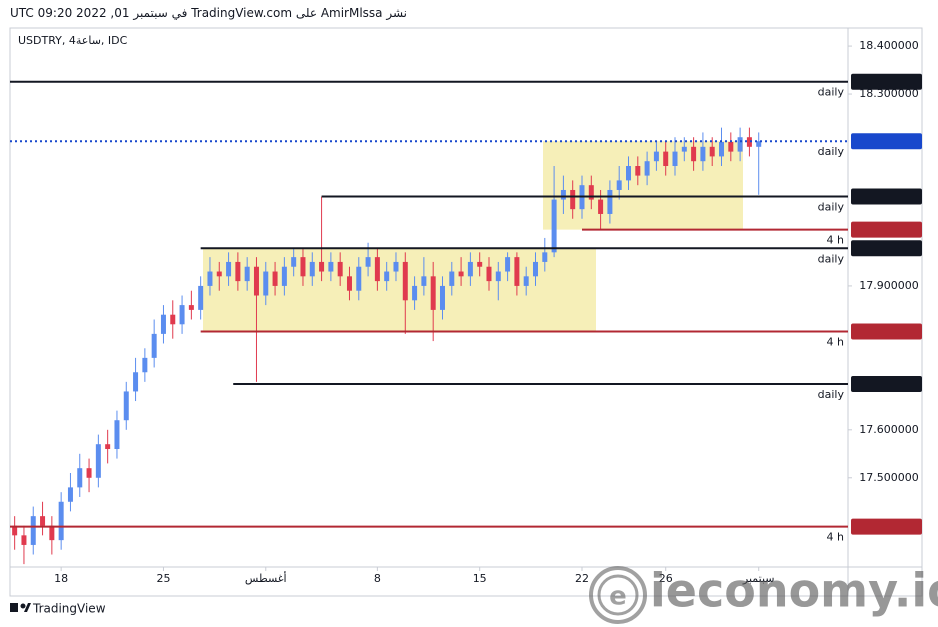 The height and width of the screenshot is (627, 938). Describe the element at coordinates (889, 93) in the screenshot. I see `y-tick-label: 18.300000` at that location.